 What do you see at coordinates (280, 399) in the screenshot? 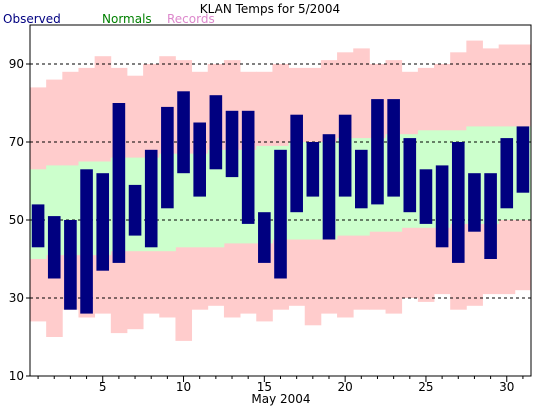
I see `x-axis-label: May 2004` at bounding box center [280, 399].